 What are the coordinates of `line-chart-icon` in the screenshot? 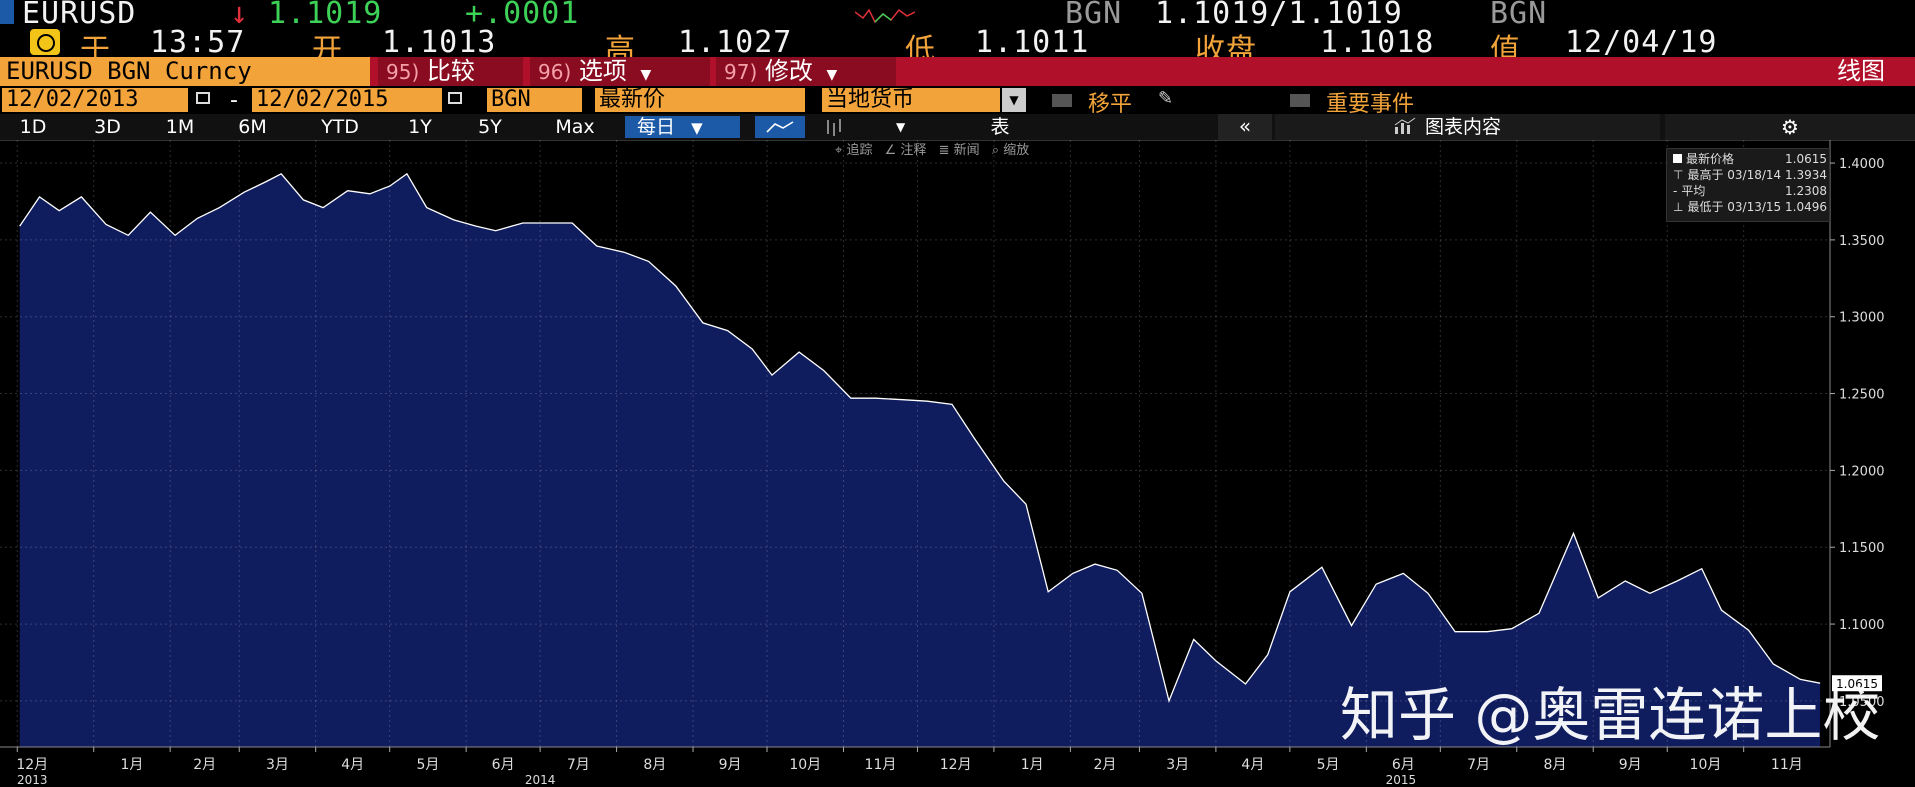 It's located at (780, 127).